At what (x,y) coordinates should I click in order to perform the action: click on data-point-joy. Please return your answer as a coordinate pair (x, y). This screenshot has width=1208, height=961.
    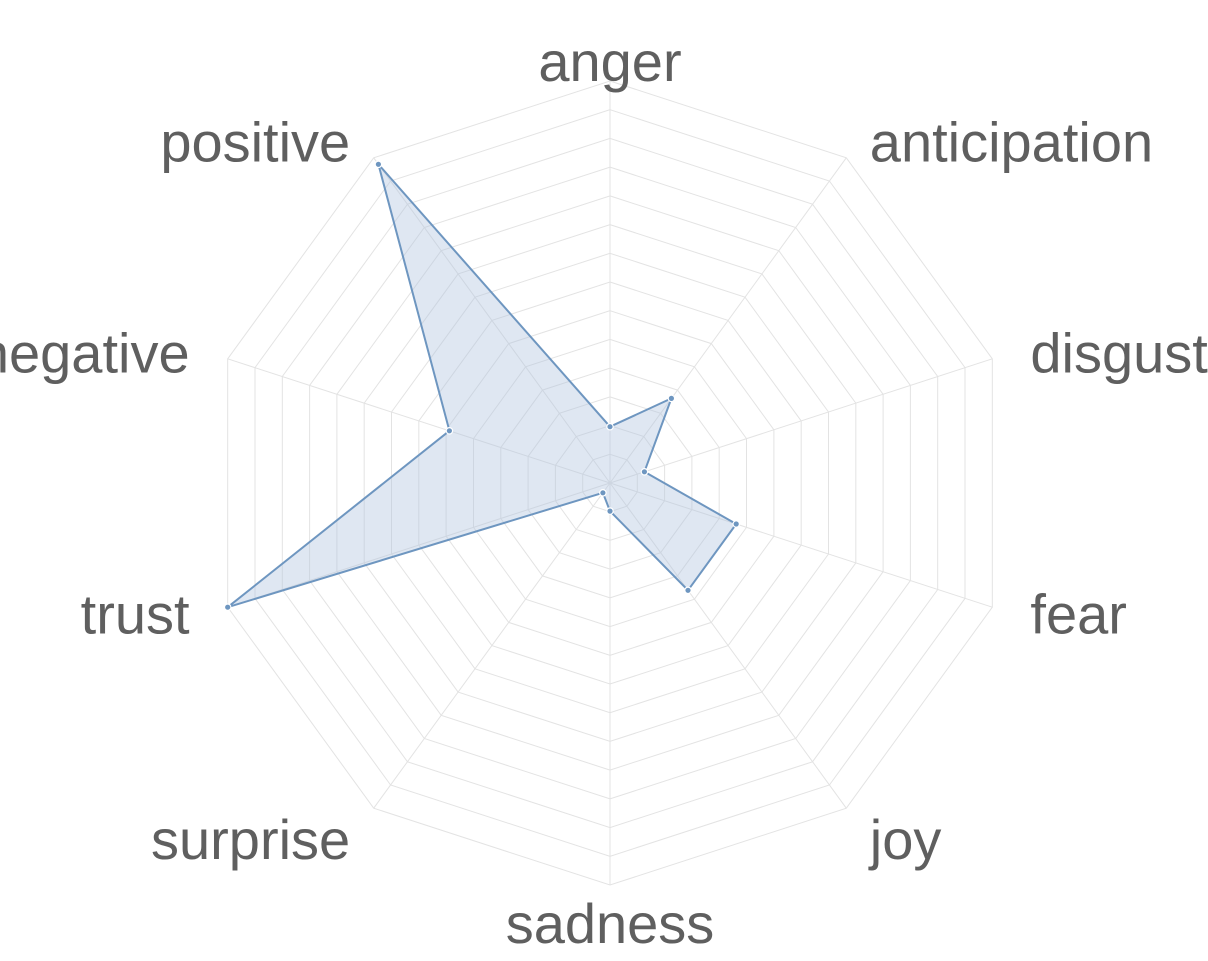
    Looking at the image, I should click on (688, 590).